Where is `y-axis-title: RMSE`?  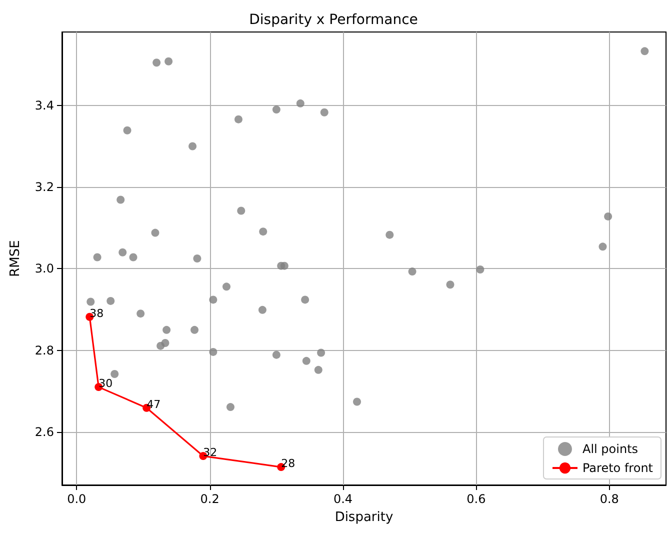
y-axis-title: RMSE is located at coordinates (15, 258).